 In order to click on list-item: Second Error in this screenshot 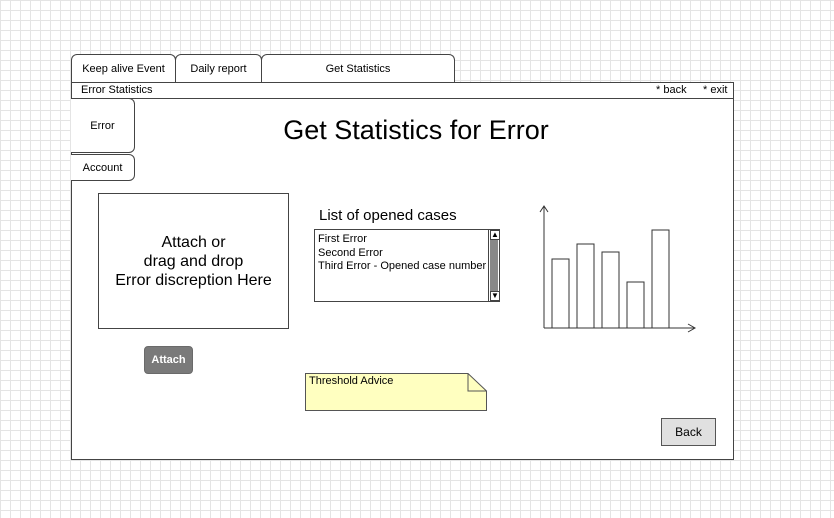, I will do `click(350, 253)`.